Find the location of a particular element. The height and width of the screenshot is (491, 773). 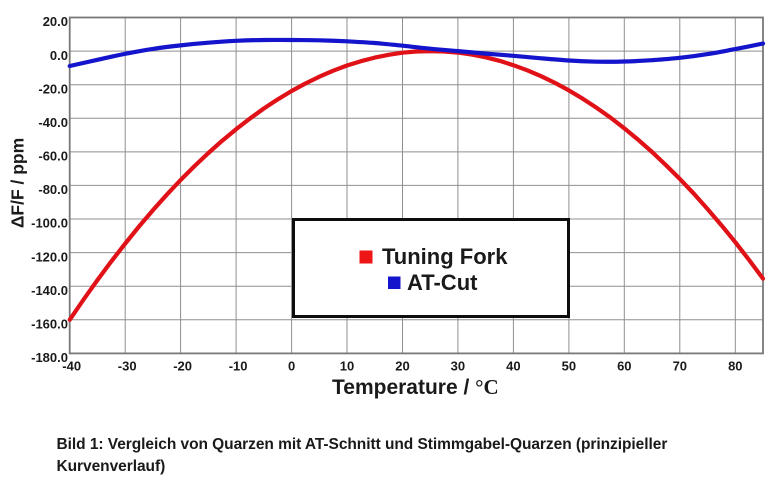

svg-text: 50 is located at coordinates (569, 366).